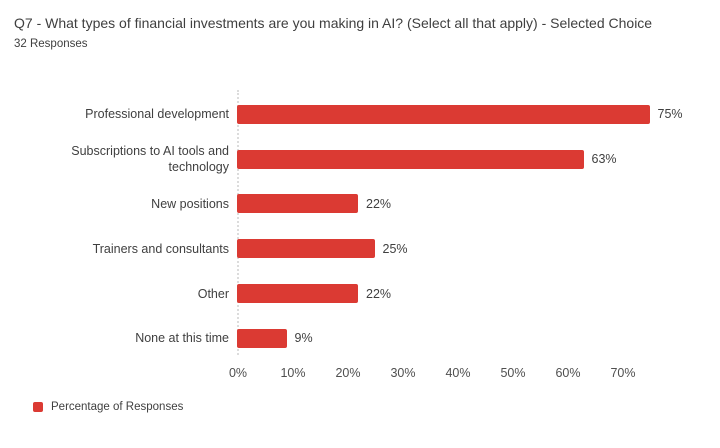 The width and height of the screenshot is (720, 448). Describe the element at coordinates (457, 338) in the screenshot. I see `bar-track: 9%` at that location.